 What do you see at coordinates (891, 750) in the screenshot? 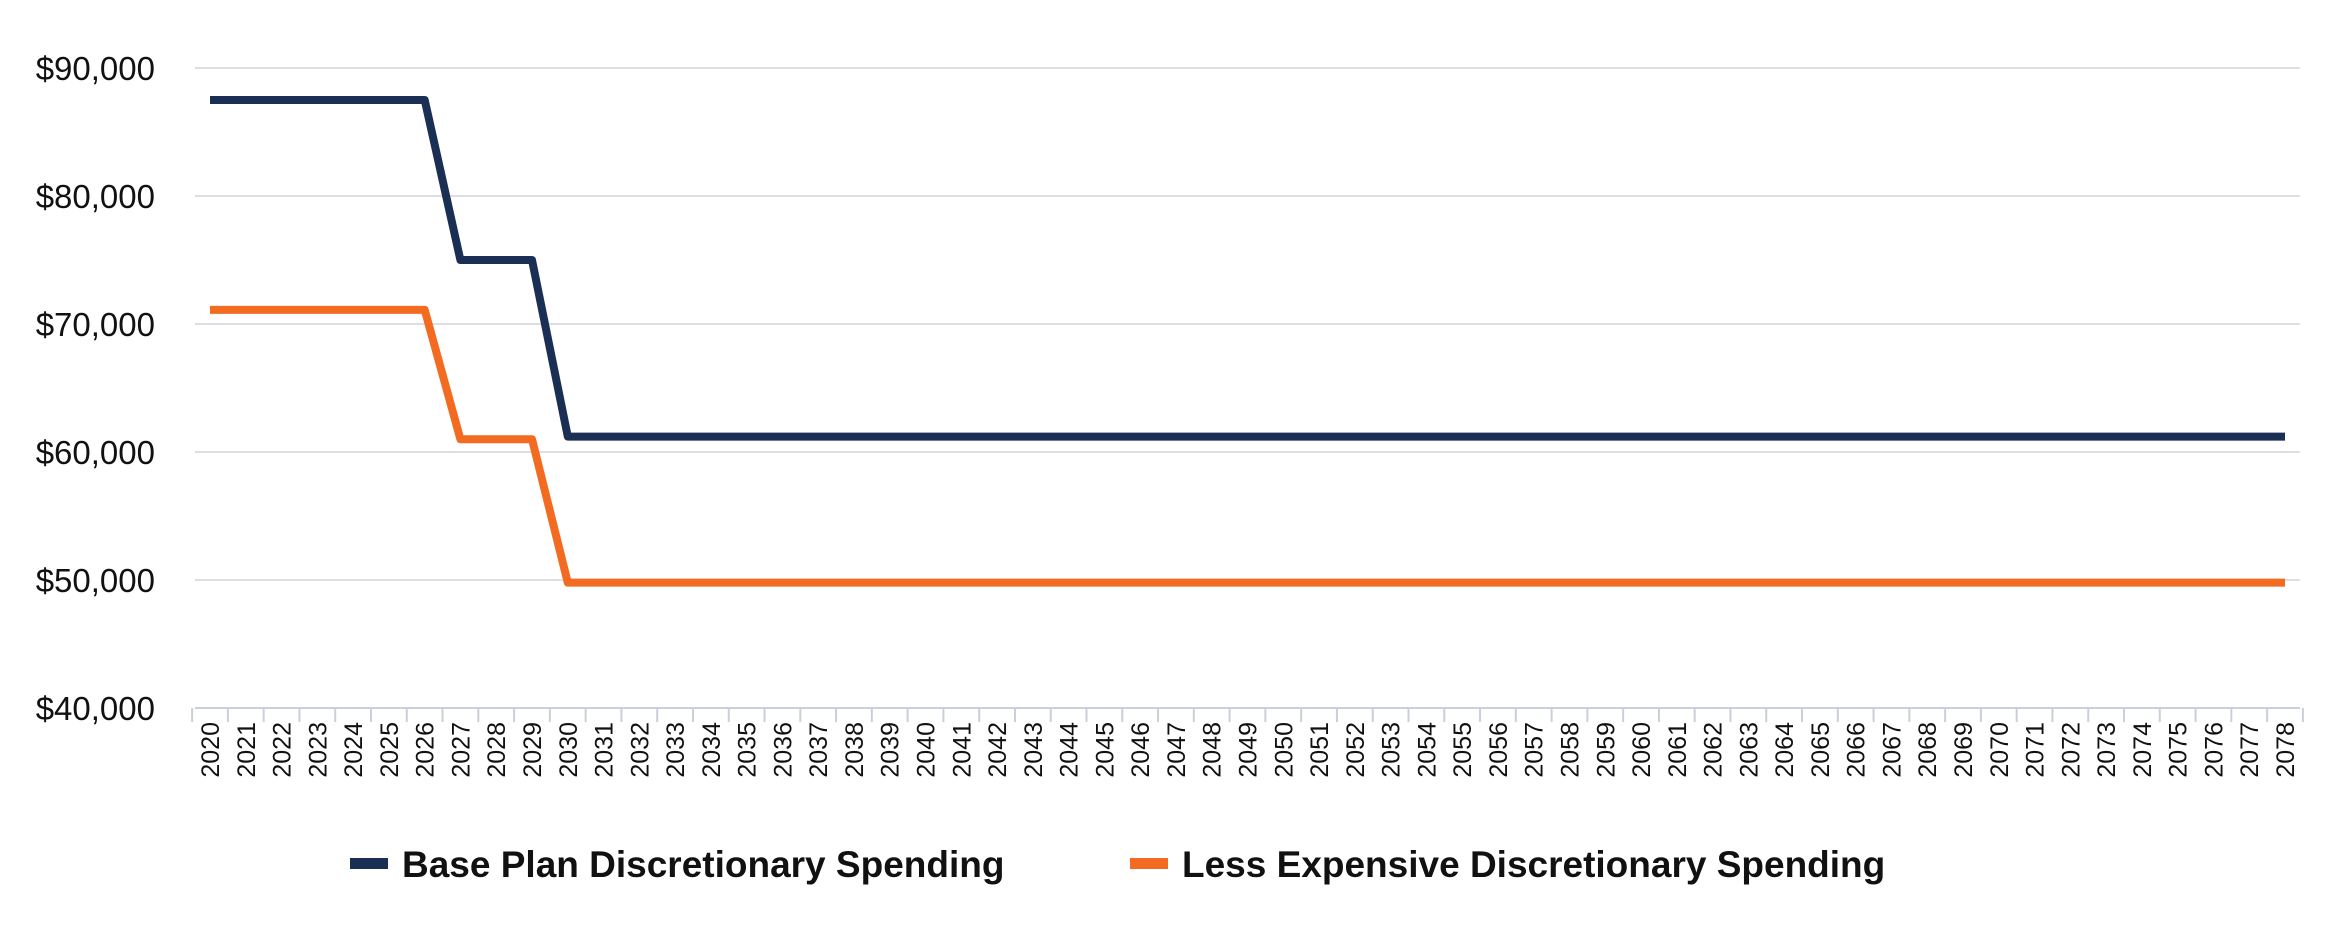
I see `x-tick-label: 2039` at bounding box center [891, 750].